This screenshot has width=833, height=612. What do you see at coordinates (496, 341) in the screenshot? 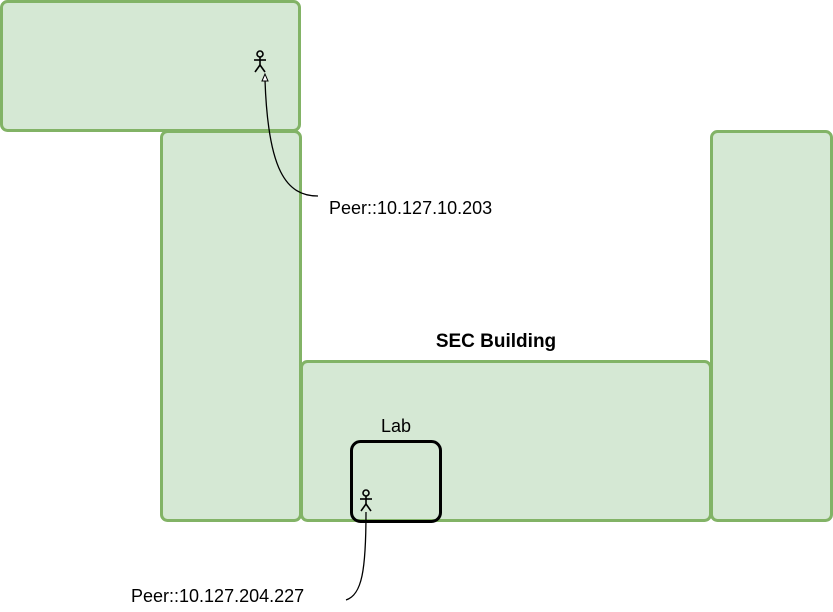
I see `building-title: SEC Building` at bounding box center [496, 341].